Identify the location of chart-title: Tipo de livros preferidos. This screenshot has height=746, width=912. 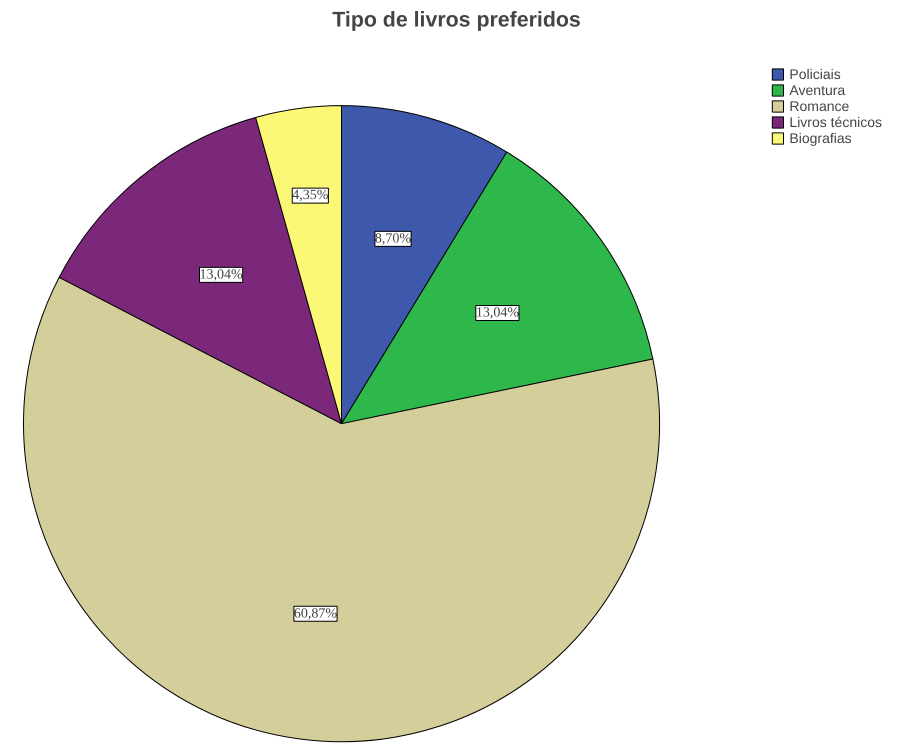
(456, 20).